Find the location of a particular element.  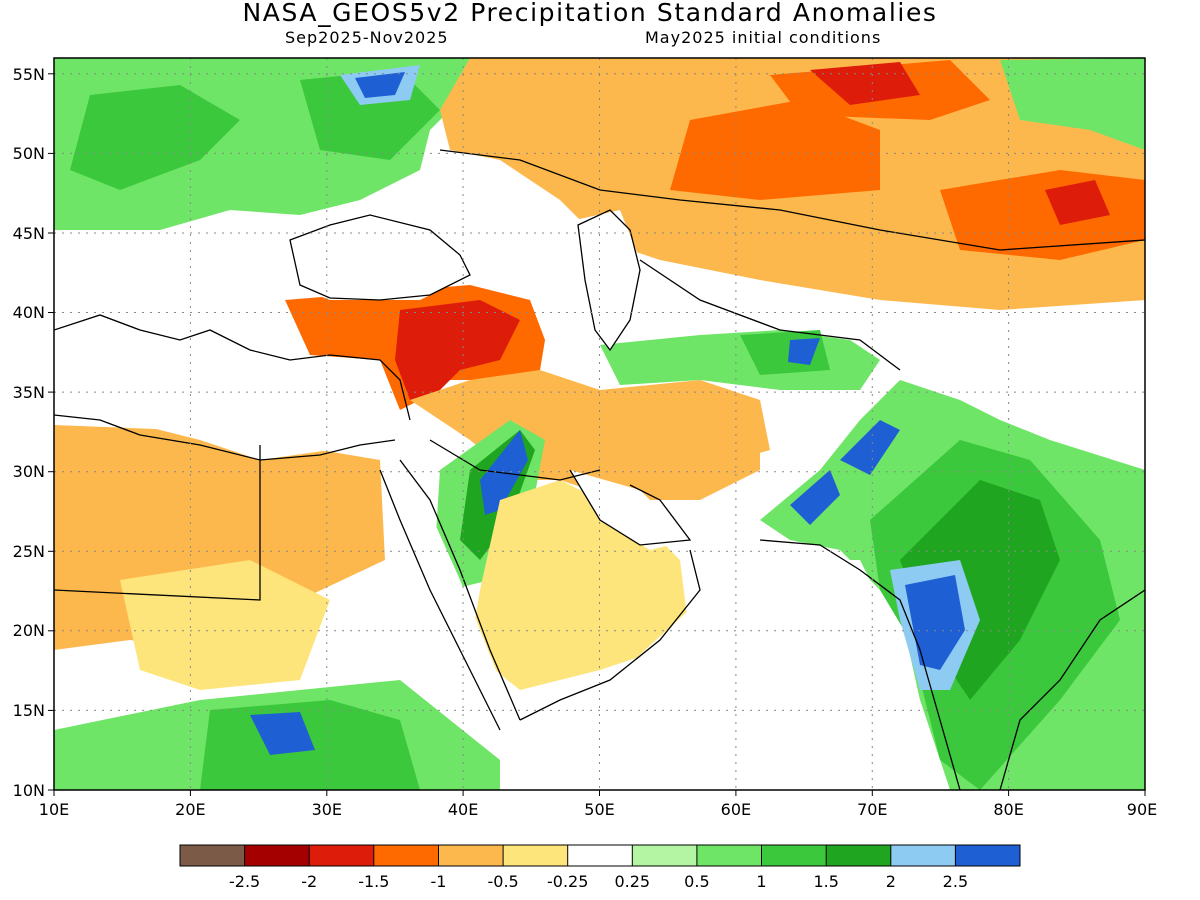

india-east-coast is located at coordinates (1072, 689).